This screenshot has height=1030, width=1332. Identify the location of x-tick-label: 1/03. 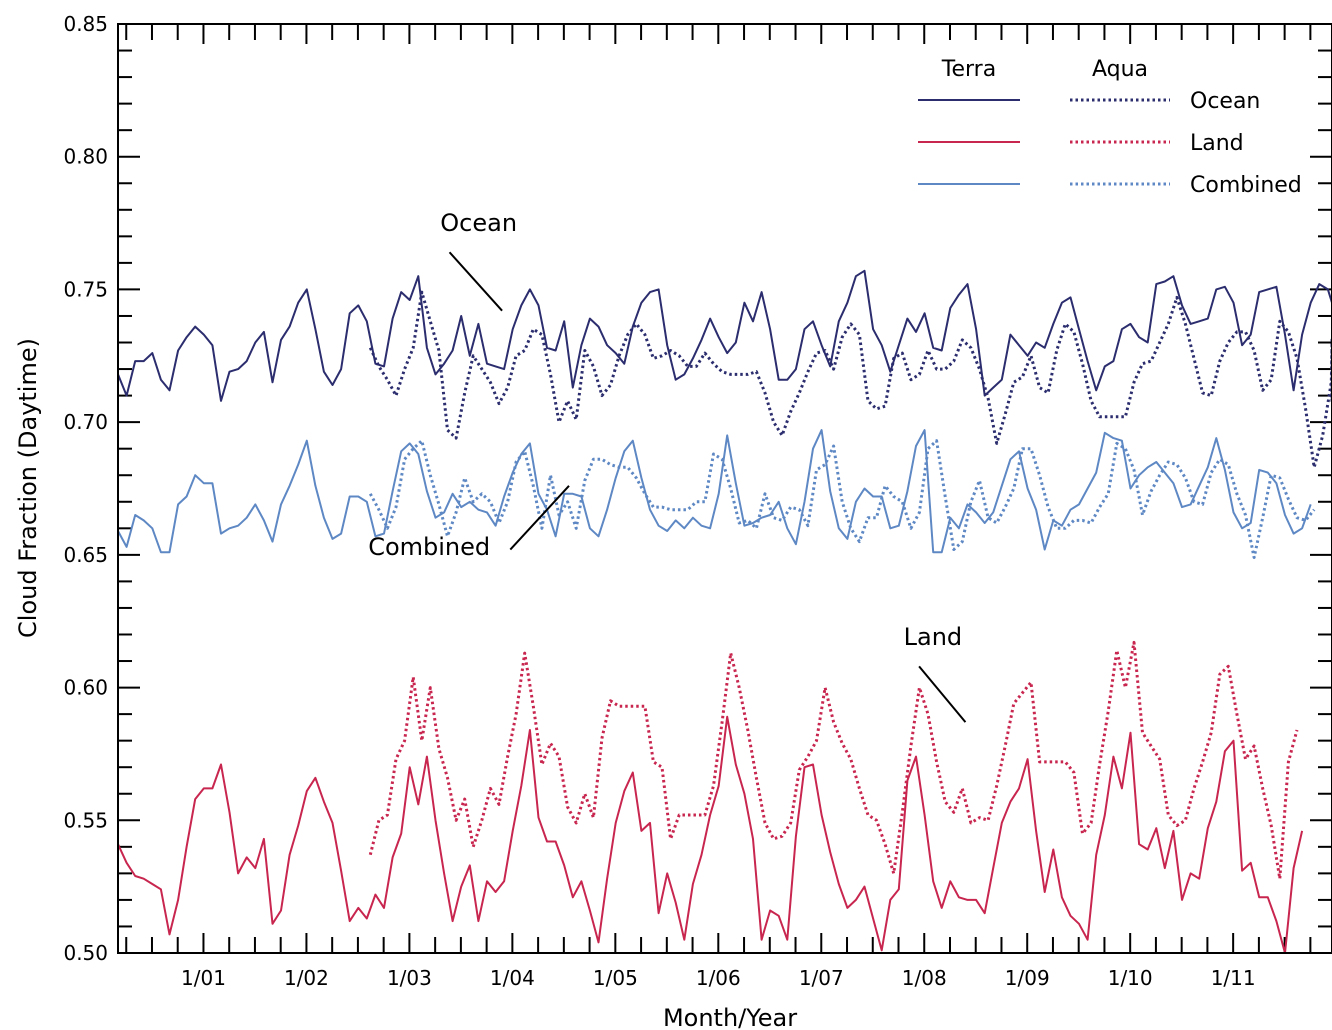
(409, 978).